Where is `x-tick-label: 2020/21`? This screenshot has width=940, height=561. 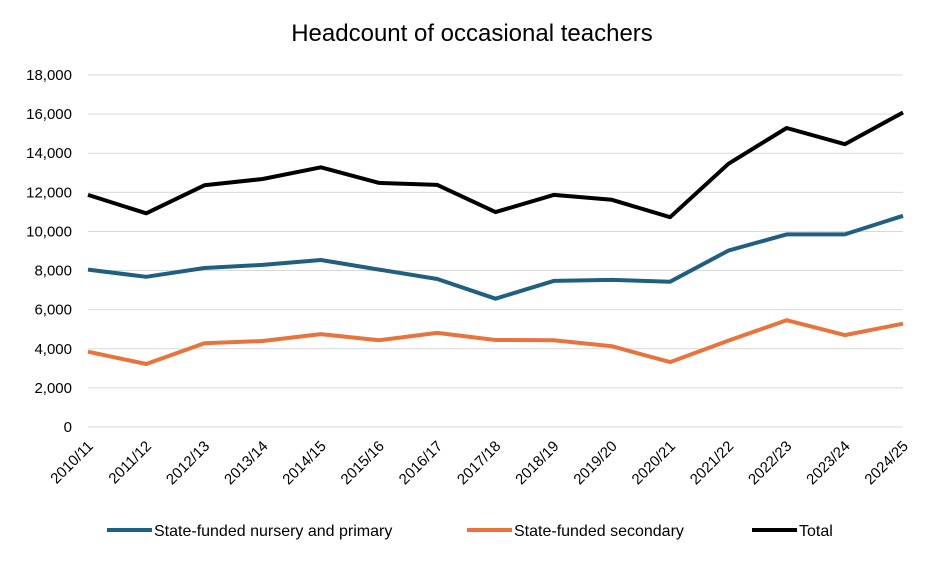
x-tick-label: 2020/21 is located at coordinates (654, 463).